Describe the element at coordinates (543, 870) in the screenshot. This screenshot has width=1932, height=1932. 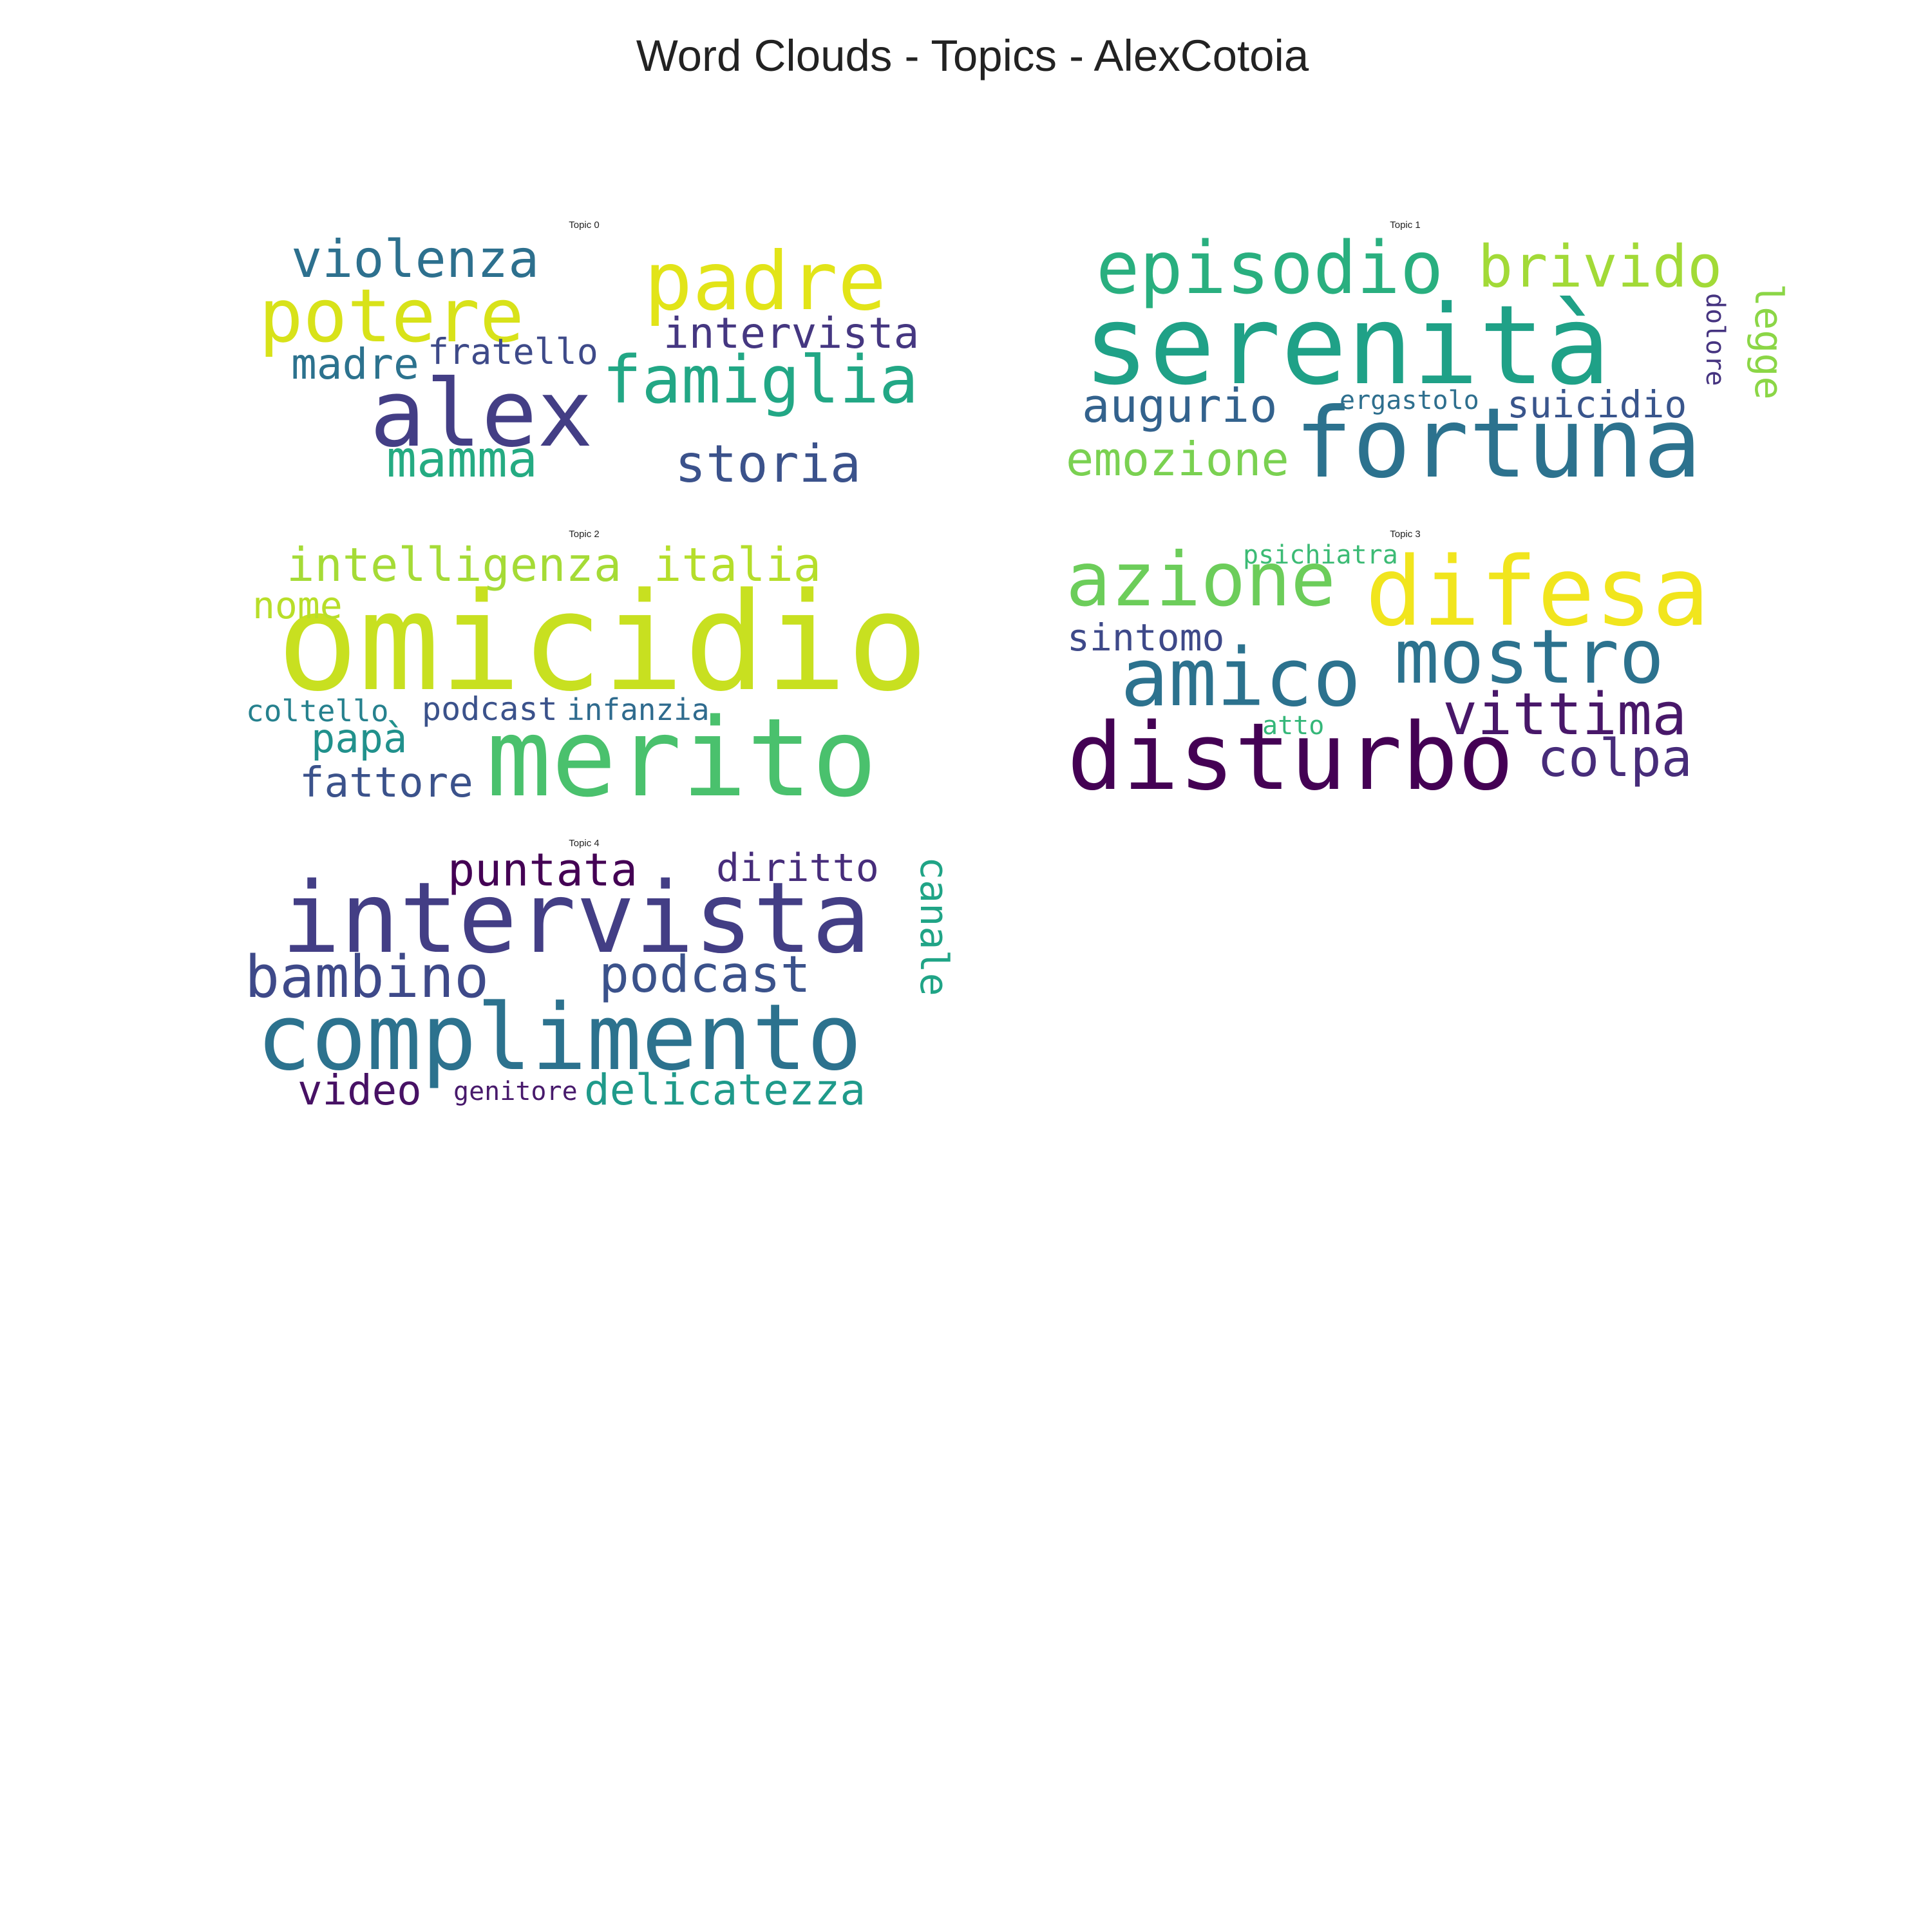
I see `word-puntata: puntata` at that location.